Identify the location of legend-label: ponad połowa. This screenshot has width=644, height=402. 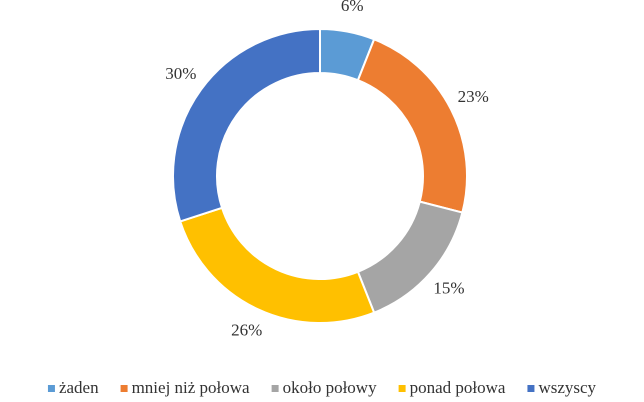
(458, 387).